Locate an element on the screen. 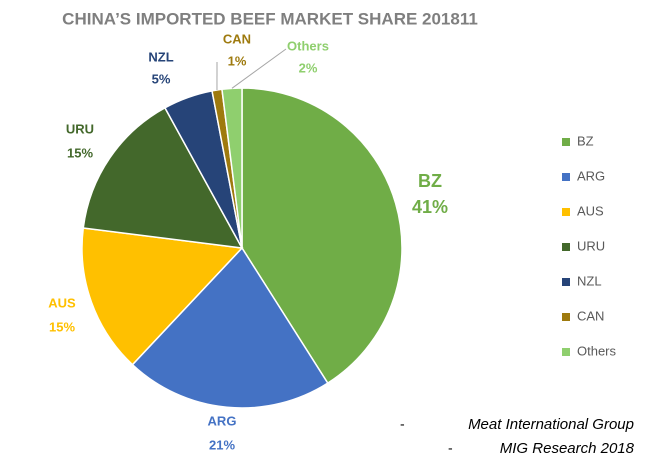  source-text: Meat International Group is located at coordinates (551, 424).